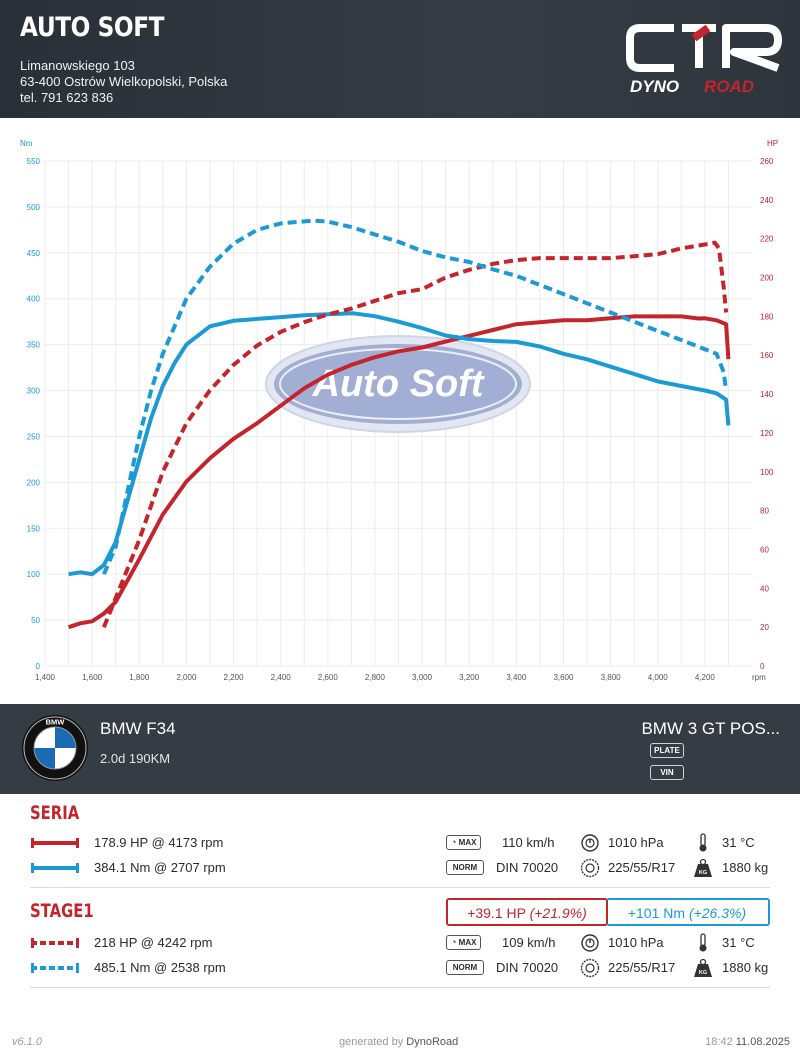 The image size is (800, 1054). What do you see at coordinates (281, 677) in the screenshot?
I see `x-tick-label: 2,400` at bounding box center [281, 677].